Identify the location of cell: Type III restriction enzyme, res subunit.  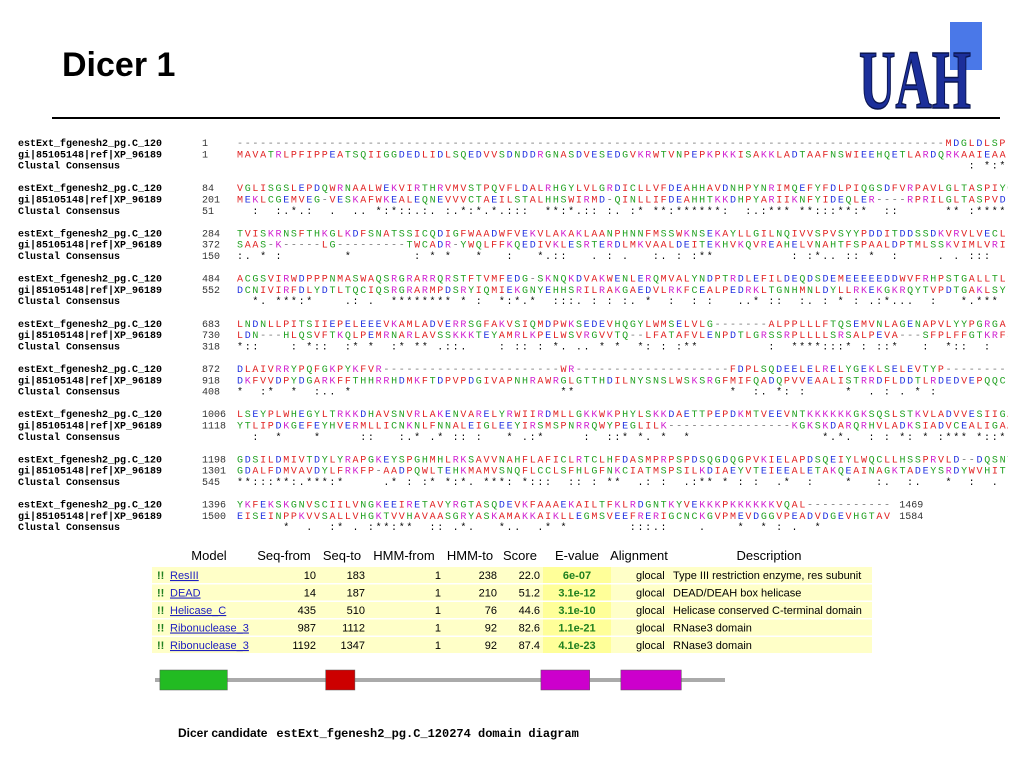
(767, 576).